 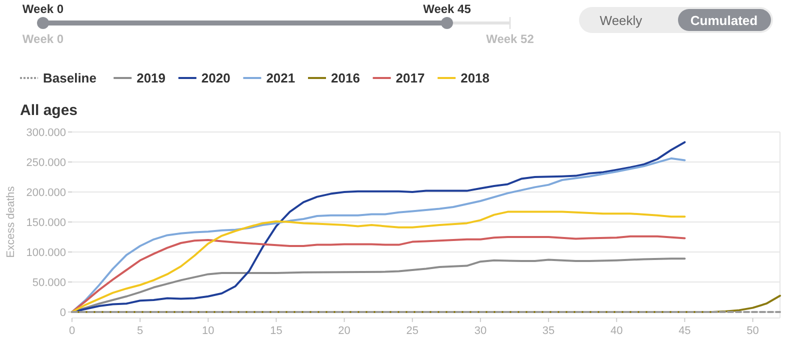 What do you see at coordinates (410, 78) in the screenshot?
I see `legend-label: 2017` at bounding box center [410, 78].